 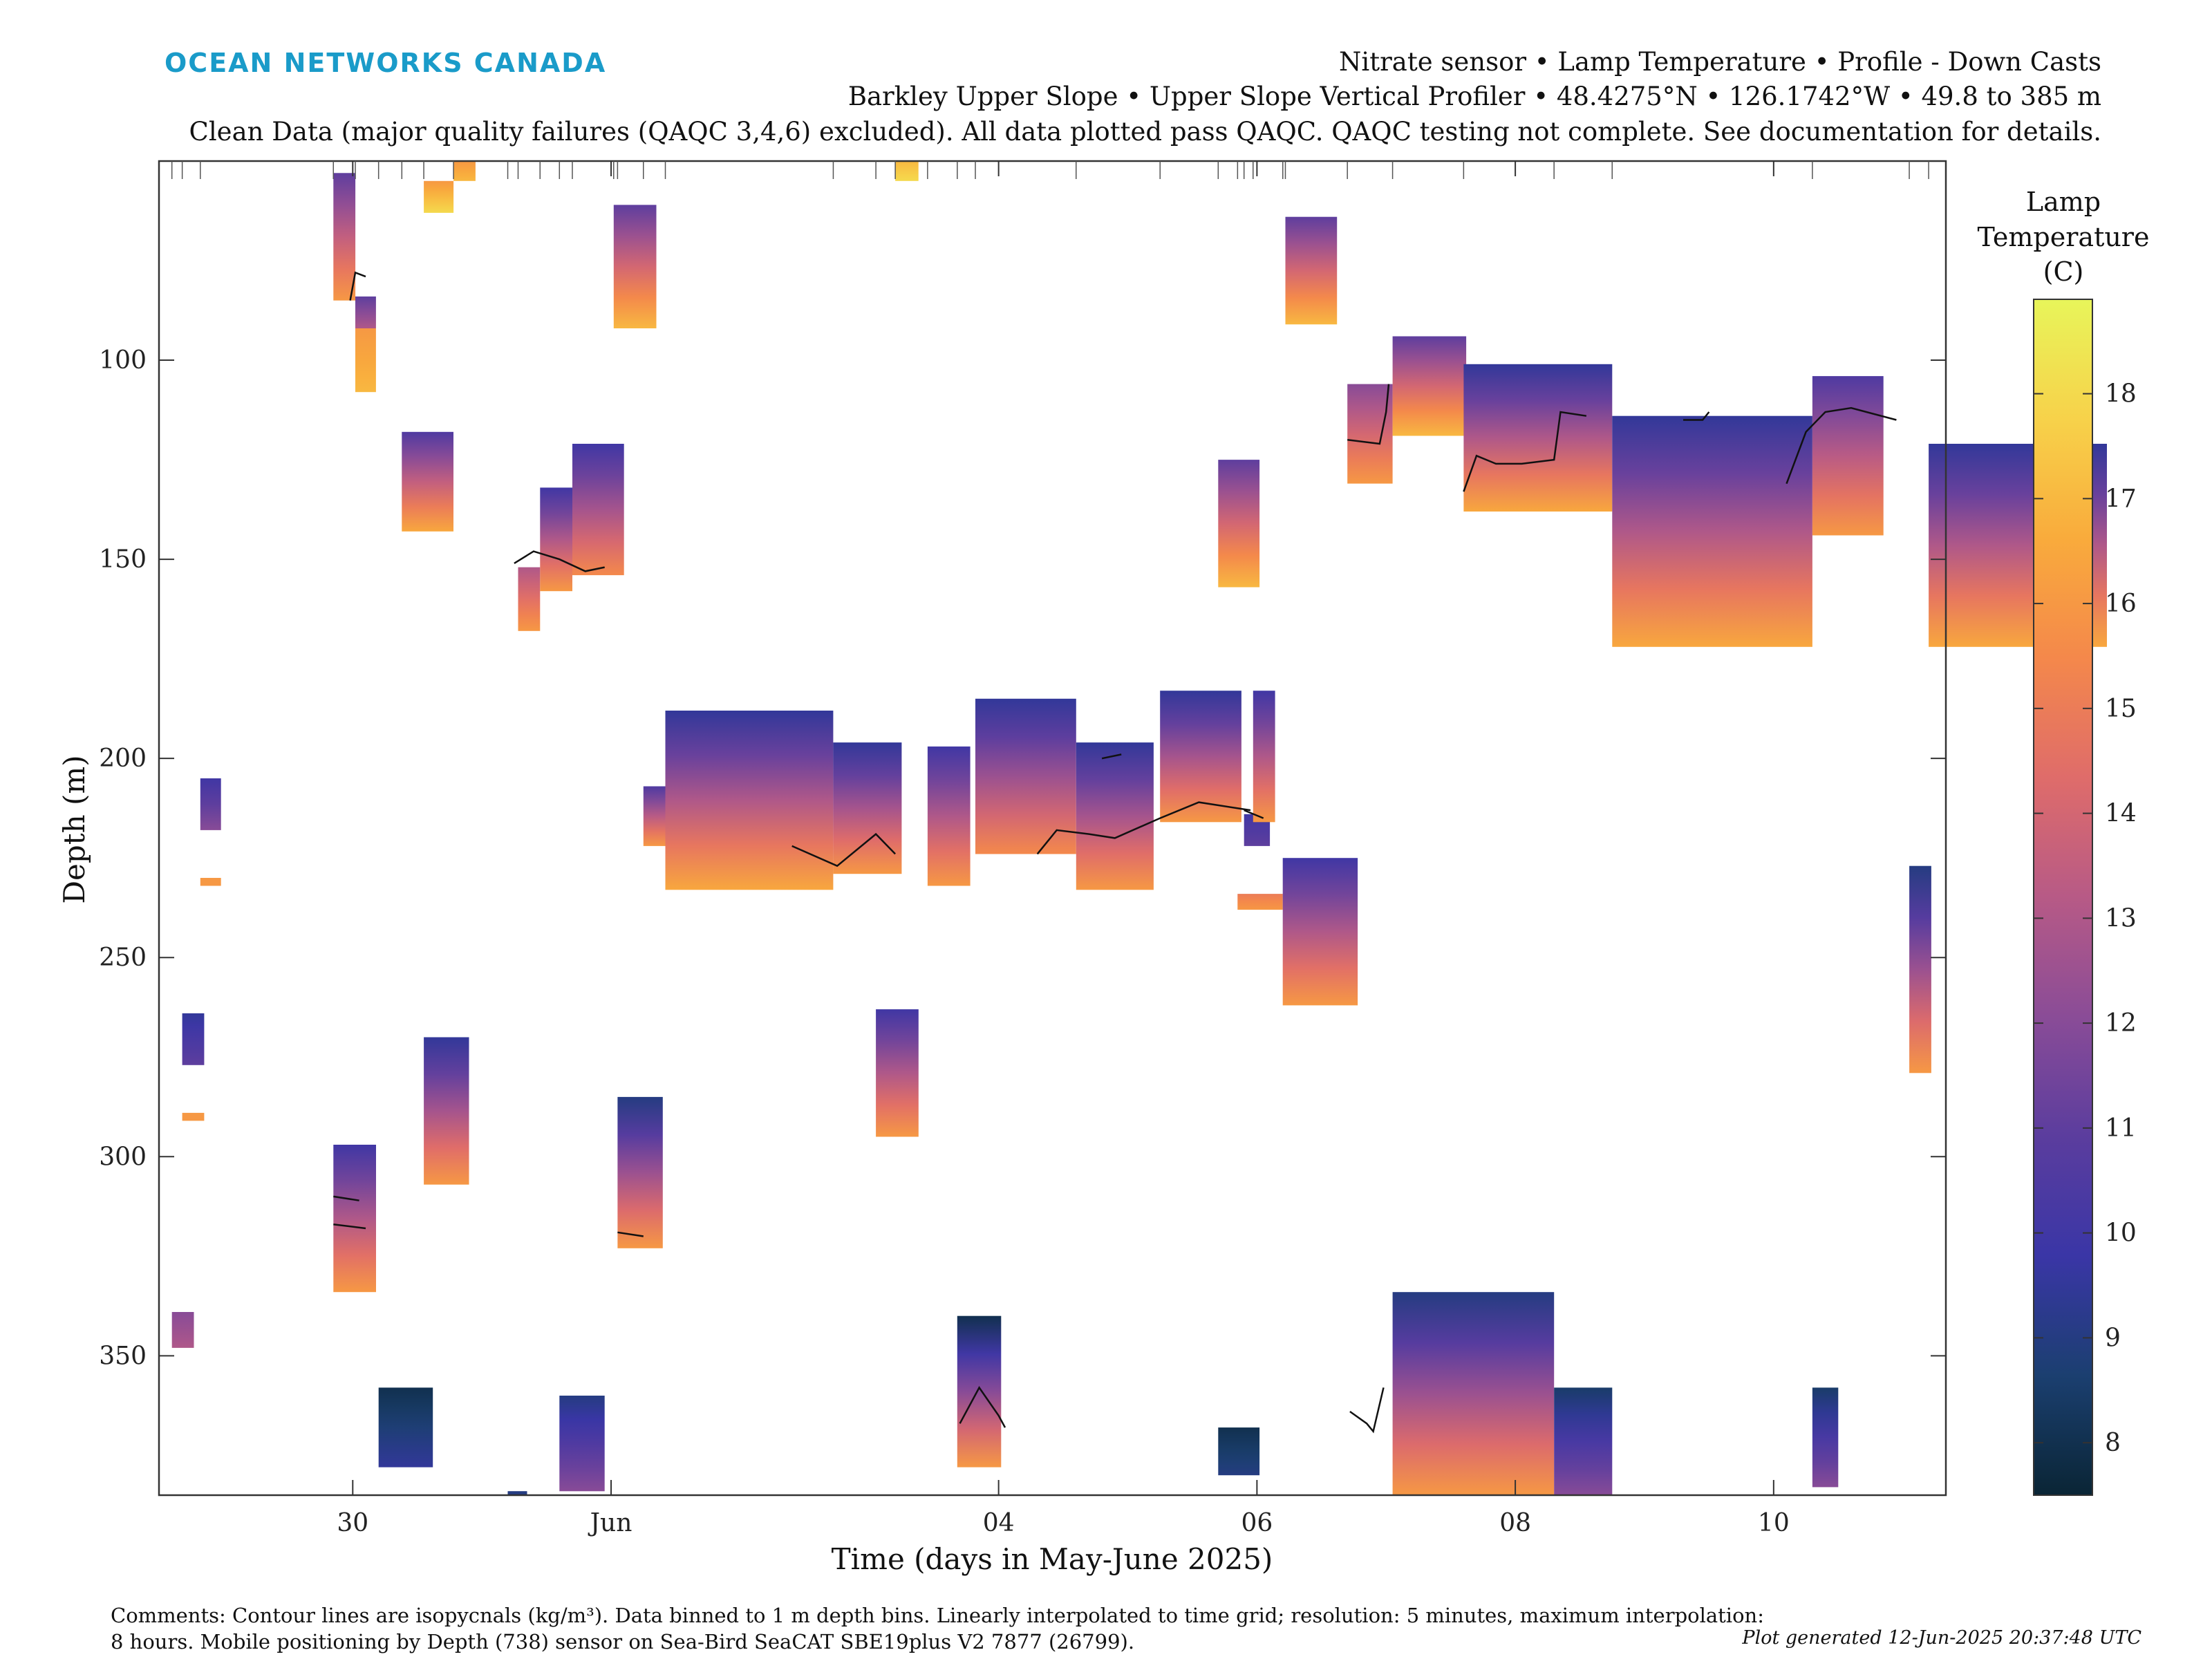 What do you see at coordinates (1257, 1523) in the screenshot?
I see `x-tick-label: 06` at bounding box center [1257, 1523].